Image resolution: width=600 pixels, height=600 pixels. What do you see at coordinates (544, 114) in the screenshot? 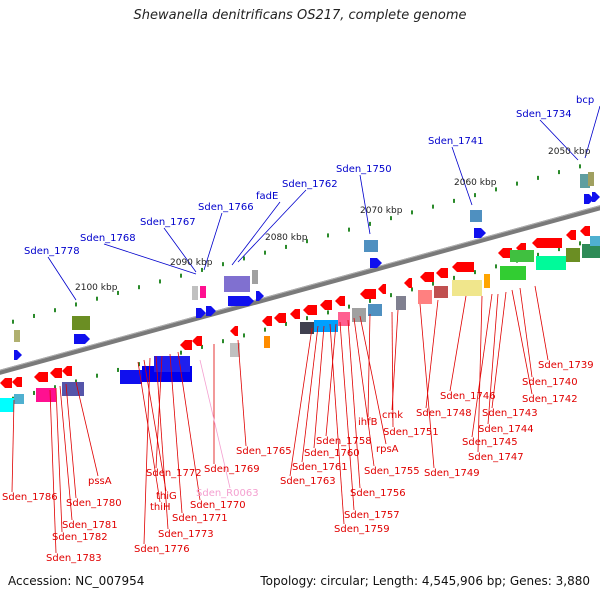
I see `upper-gene-label: Sden_1734` at bounding box center [544, 114].